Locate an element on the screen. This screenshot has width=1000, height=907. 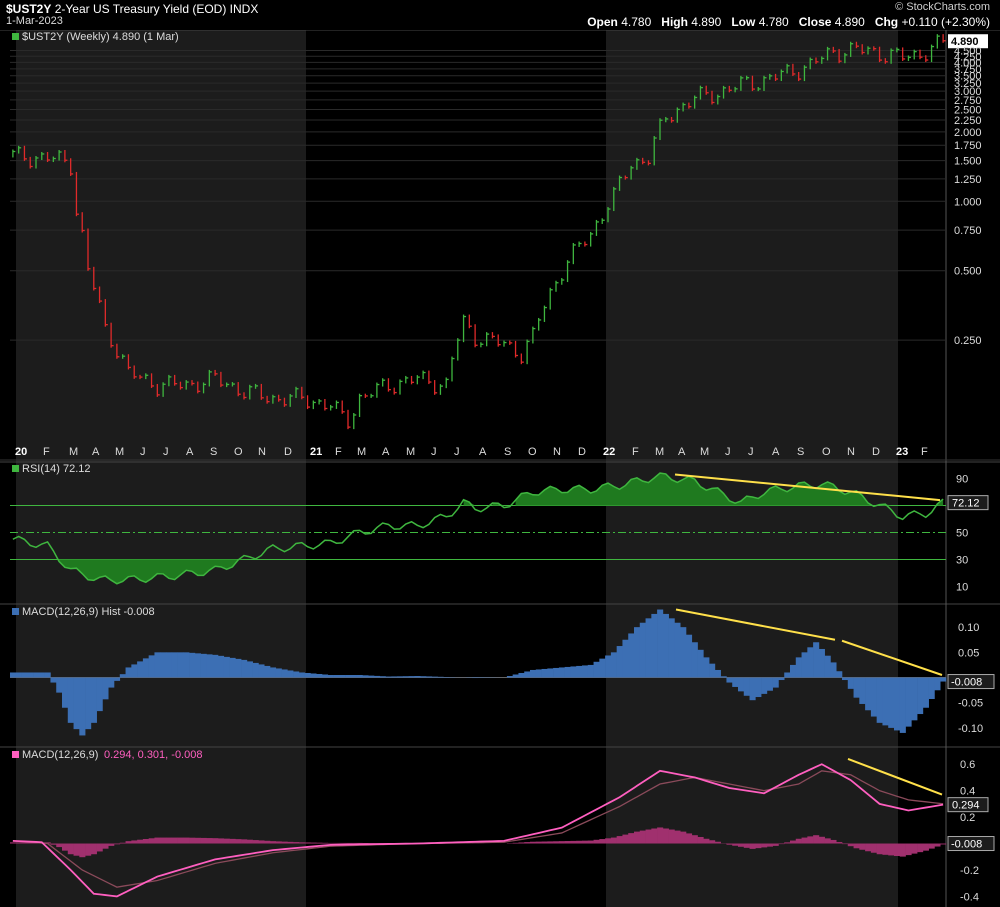
open-label: Open is located at coordinates (602, 22).